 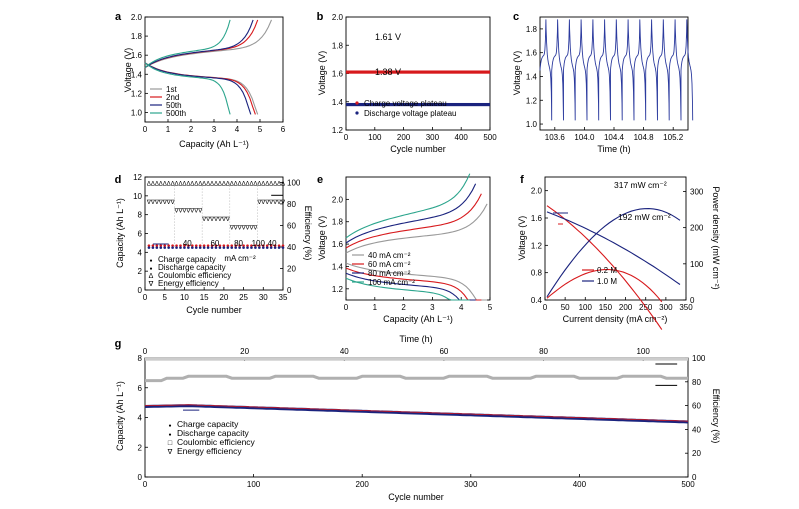 What do you see at coordinates (416, 414) in the screenshot?
I see `panel-g-discharge-points` at bounding box center [416, 414].